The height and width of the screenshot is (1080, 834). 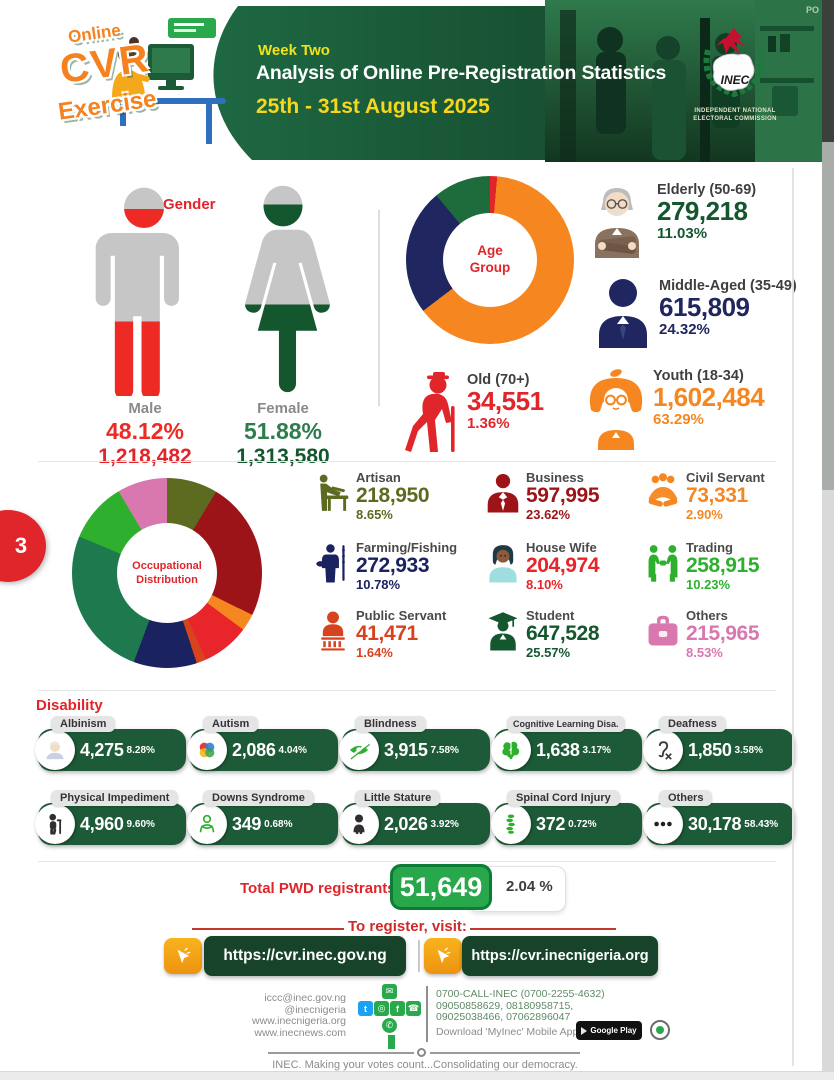 I want to click on disability-cognitive: Cognitive Learning Disa. 1,638 3.17%, so click(x=566, y=742).